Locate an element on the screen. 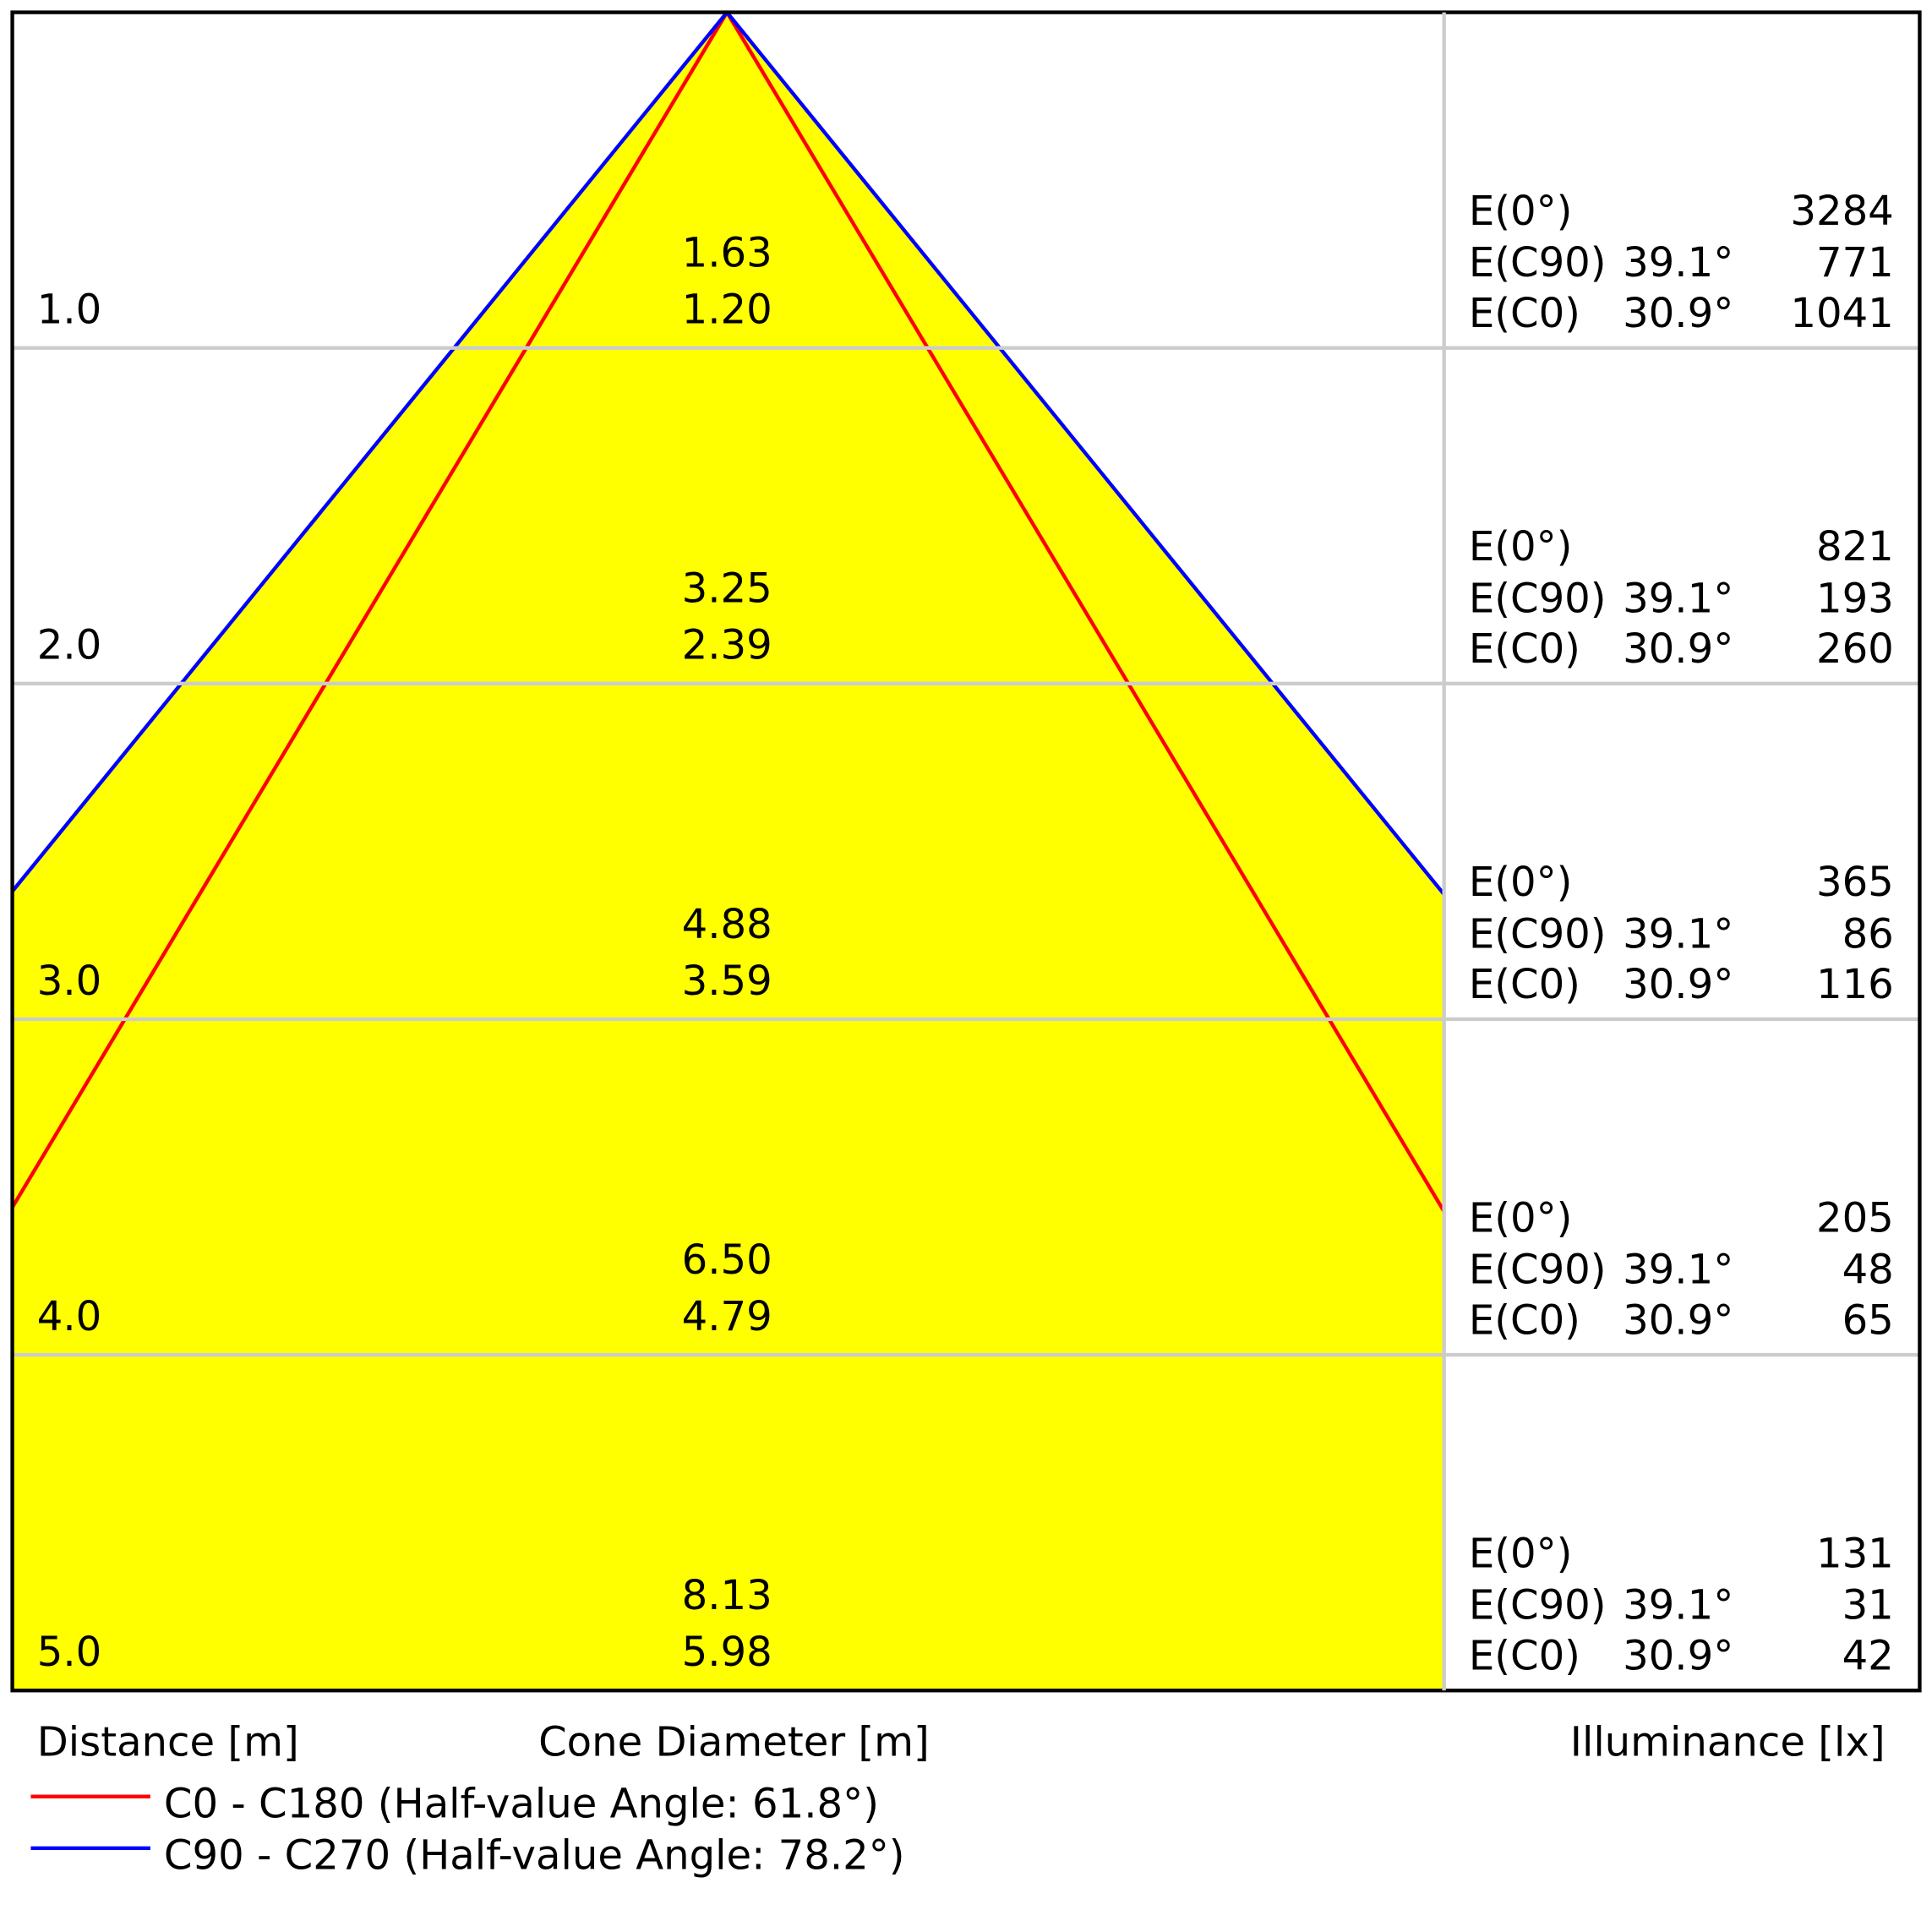  diameter-c90: 1.63 is located at coordinates (727, 253).